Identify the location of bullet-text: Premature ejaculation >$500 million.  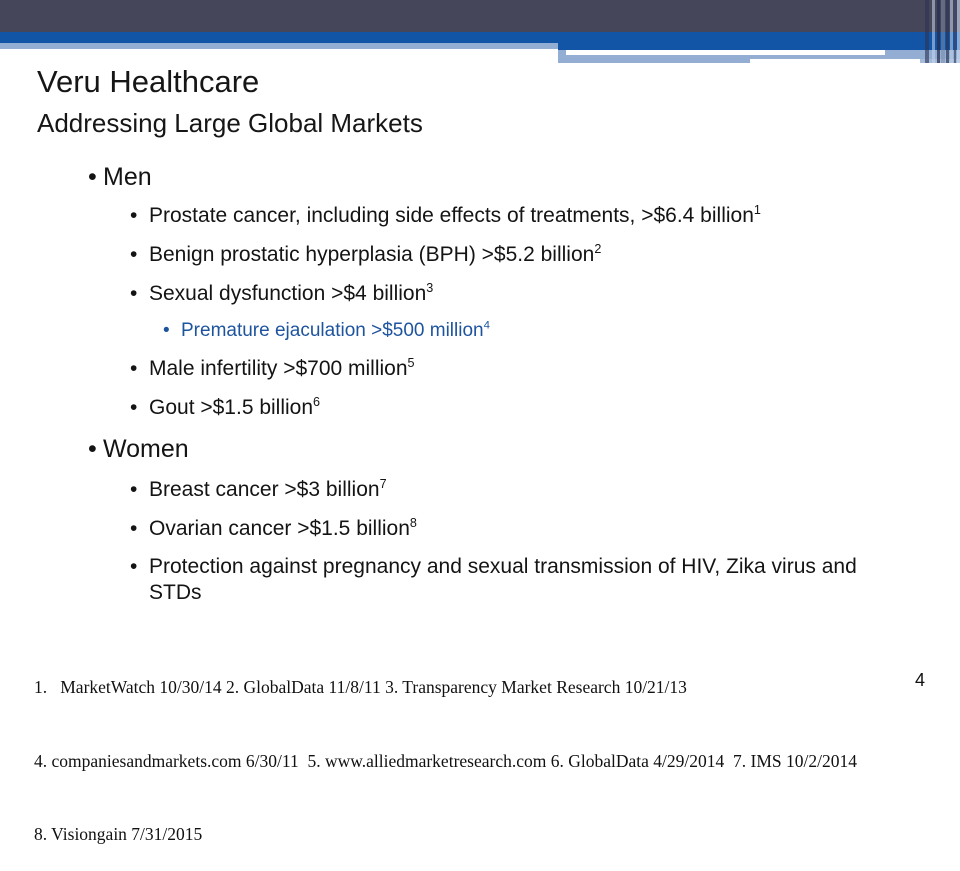
(332, 330).